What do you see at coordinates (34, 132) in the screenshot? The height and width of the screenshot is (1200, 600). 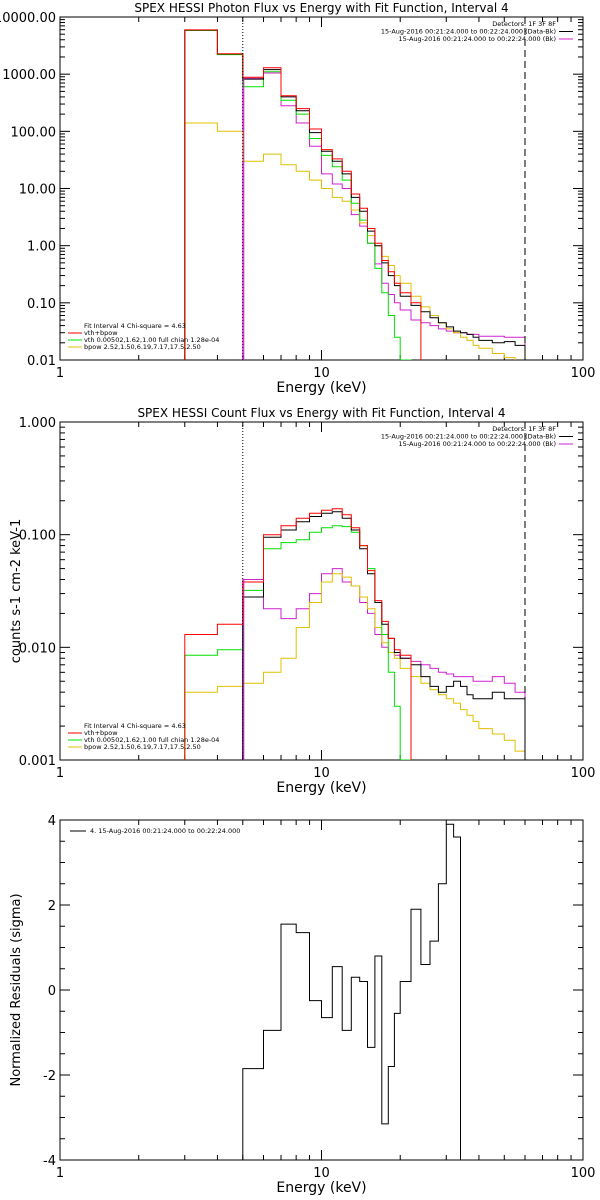 I see `y-tick-label: 100.00` at bounding box center [34, 132].